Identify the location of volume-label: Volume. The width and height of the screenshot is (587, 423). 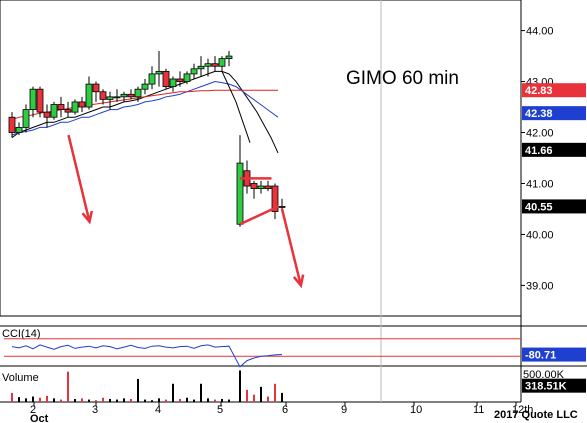
(20, 378).